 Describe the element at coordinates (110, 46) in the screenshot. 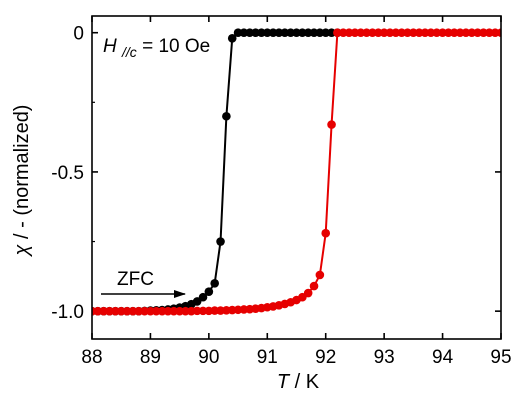

I see `field-symbol: H` at that location.